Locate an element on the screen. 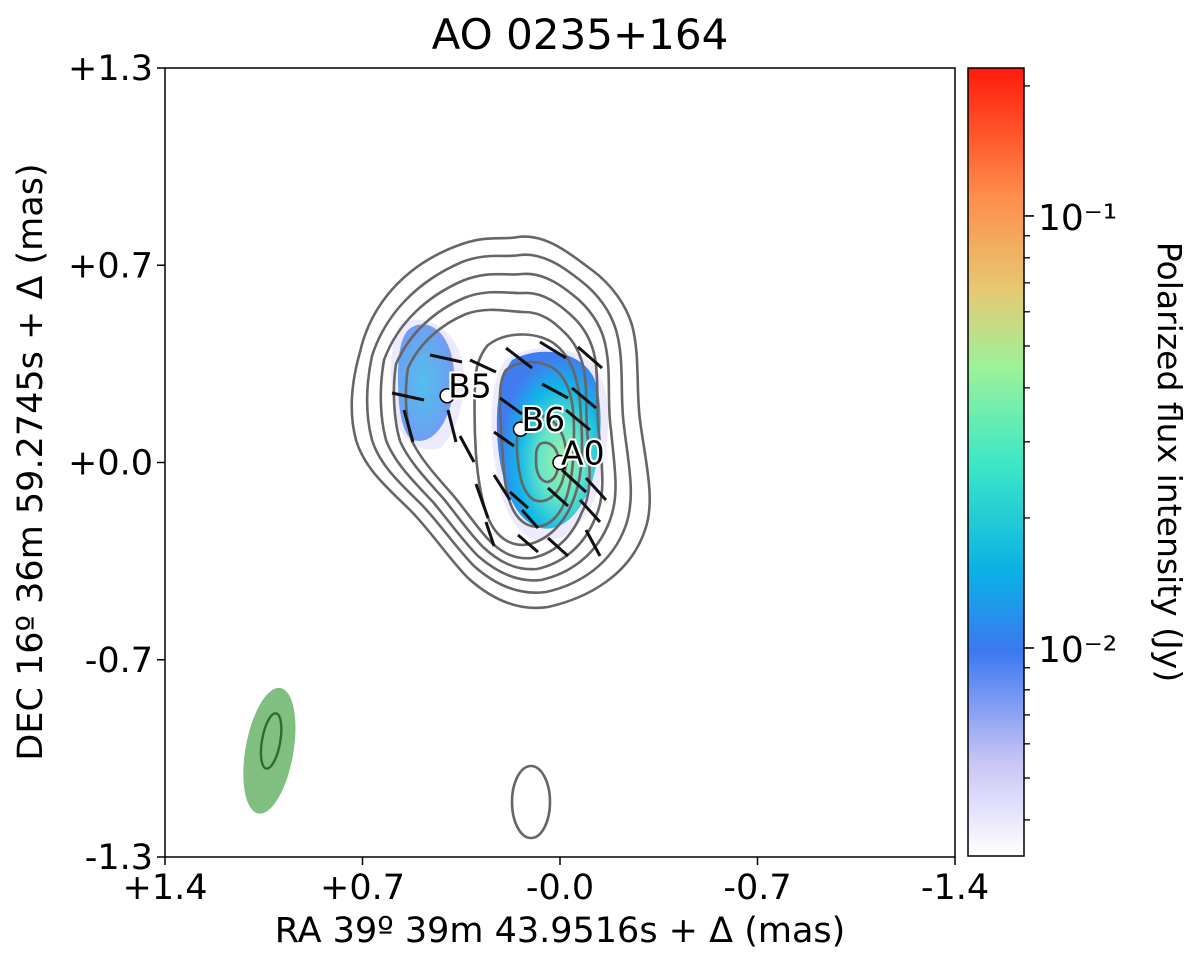 The image size is (1200, 967). beam-ellipse is located at coordinates (269, 750).